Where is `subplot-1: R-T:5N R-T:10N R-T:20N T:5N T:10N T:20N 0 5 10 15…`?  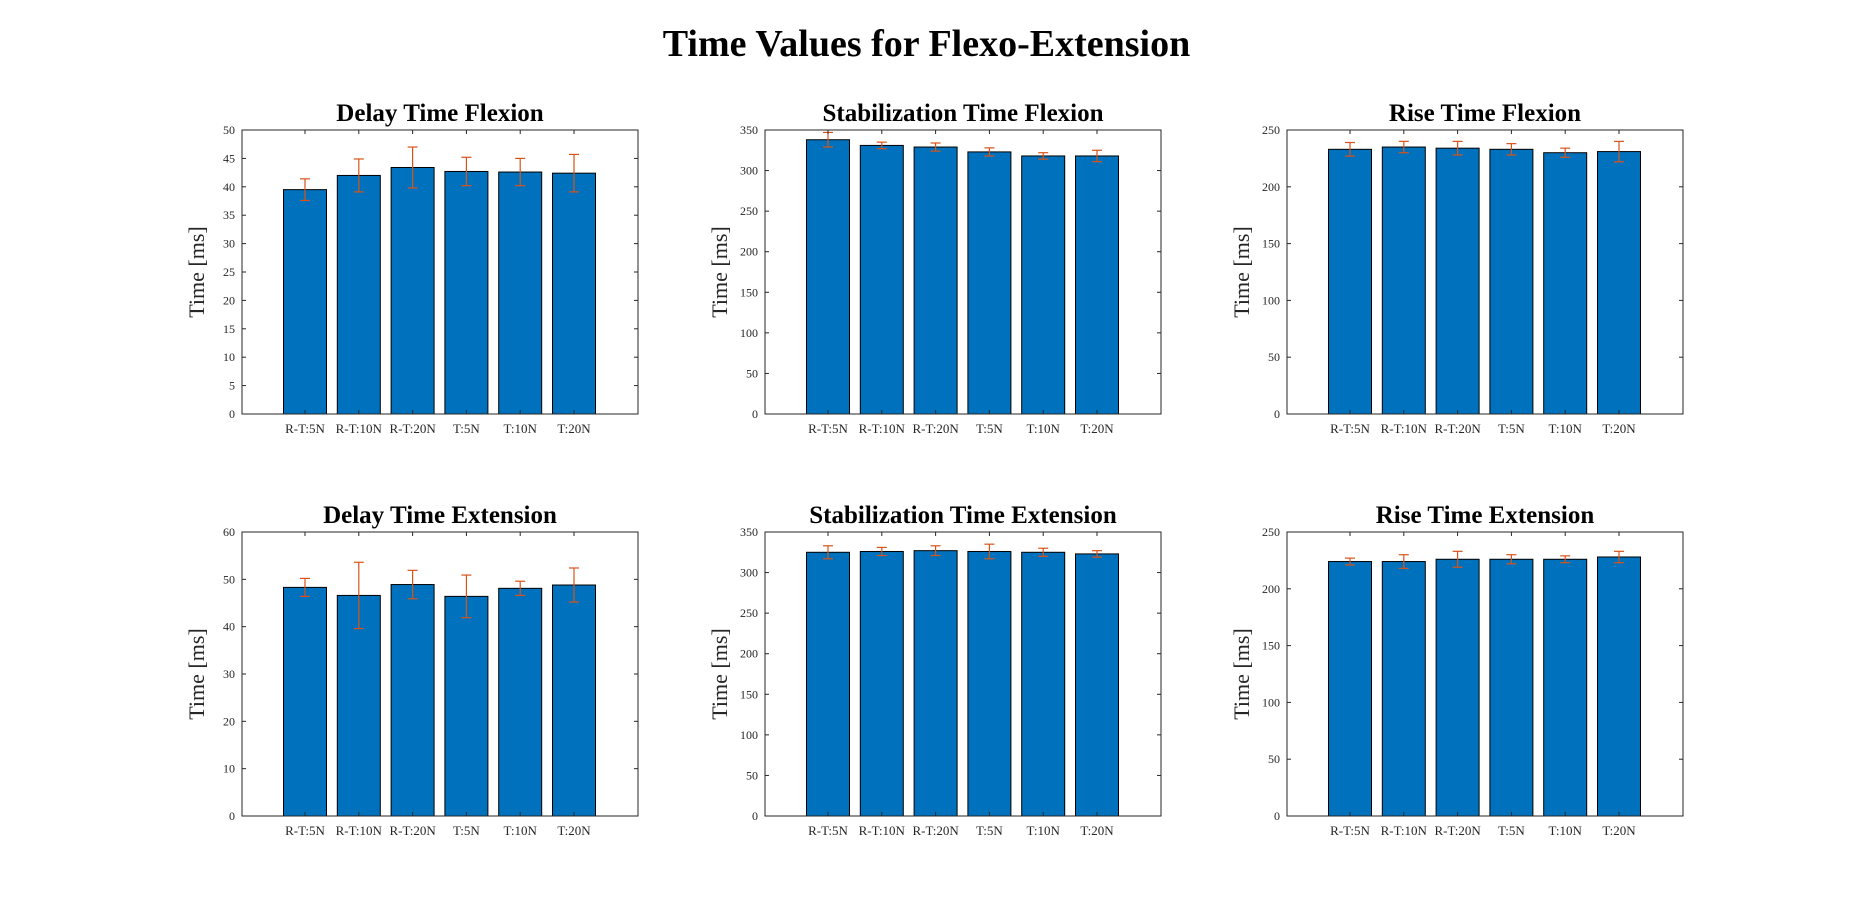
subplot-1: R-T:5N R-T:10N R-T:20N T:5N T:10N T:20N 0 5 10 15… is located at coordinates (411, 268).